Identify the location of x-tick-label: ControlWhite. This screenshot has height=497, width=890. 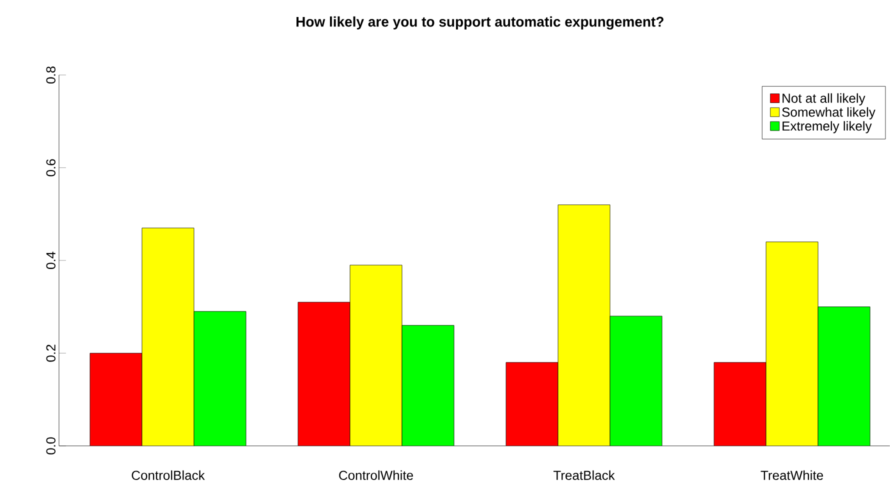
(376, 475).